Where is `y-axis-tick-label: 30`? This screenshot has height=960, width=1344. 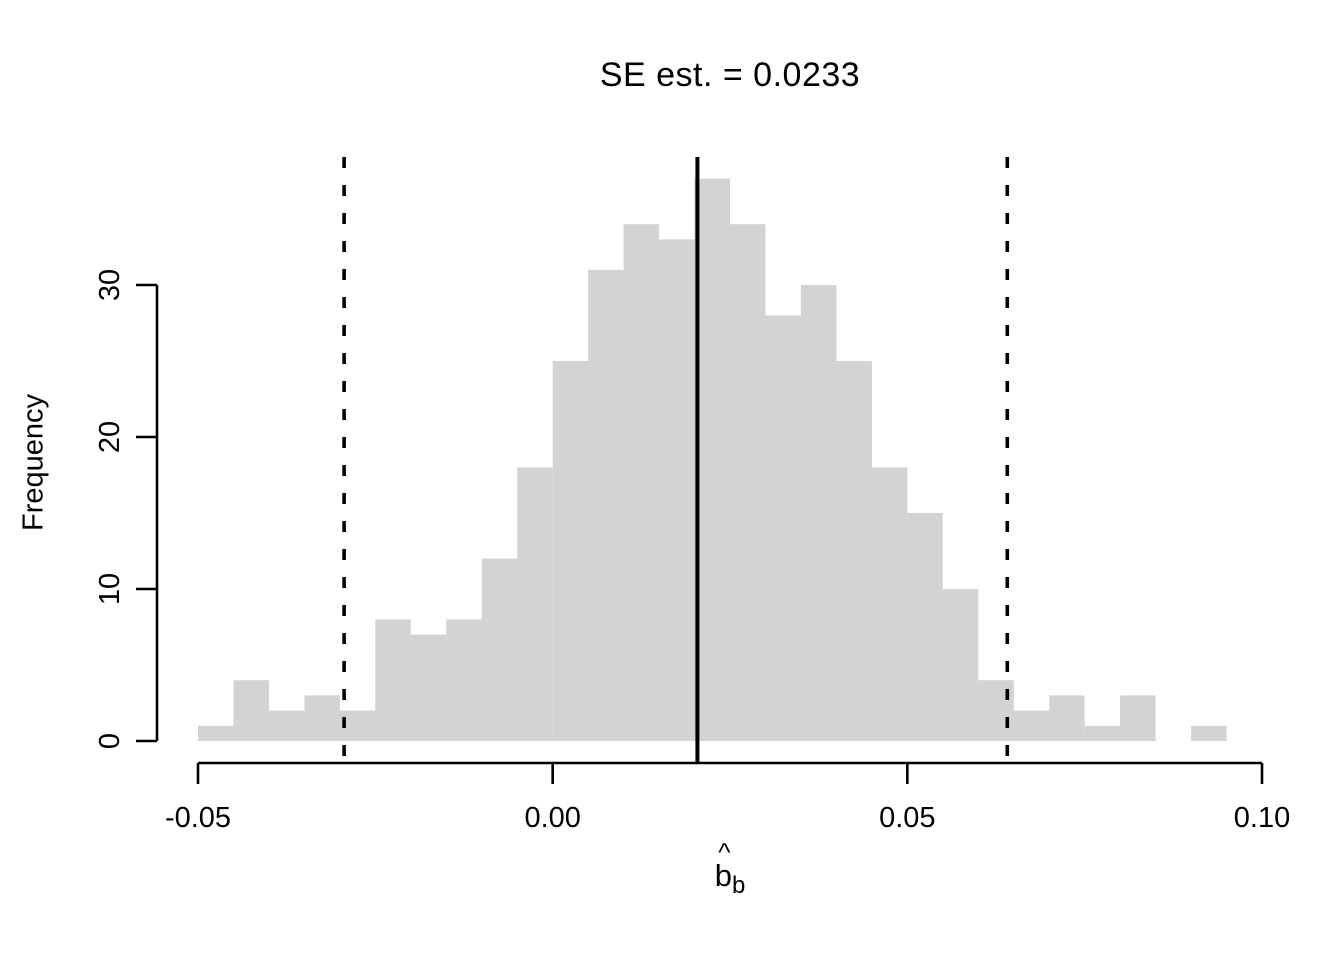
y-axis-tick-label: 30 is located at coordinates (110, 285).